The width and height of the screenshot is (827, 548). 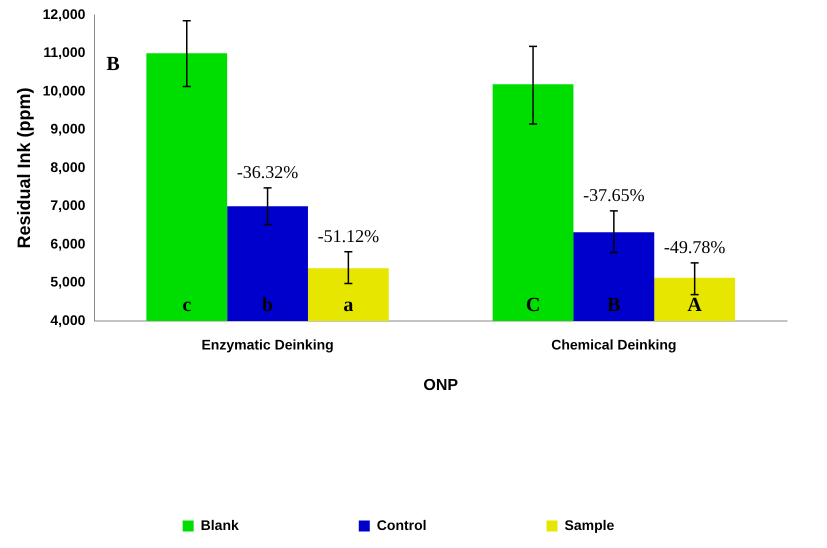 What do you see at coordinates (68, 320) in the screenshot?
I see `y-tick-label: 4,000` at bounding box center [68, 320].